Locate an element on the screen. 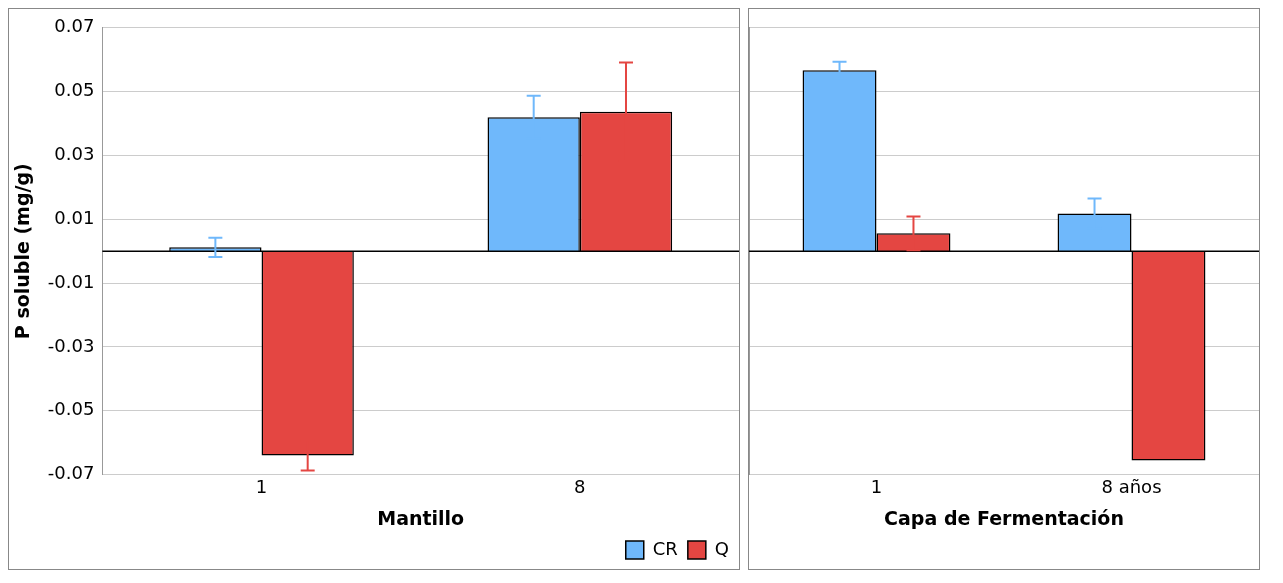 This screenshot has width=1283, height=583. y-tick-label: -0.01 is located at coordinates (71, 281).